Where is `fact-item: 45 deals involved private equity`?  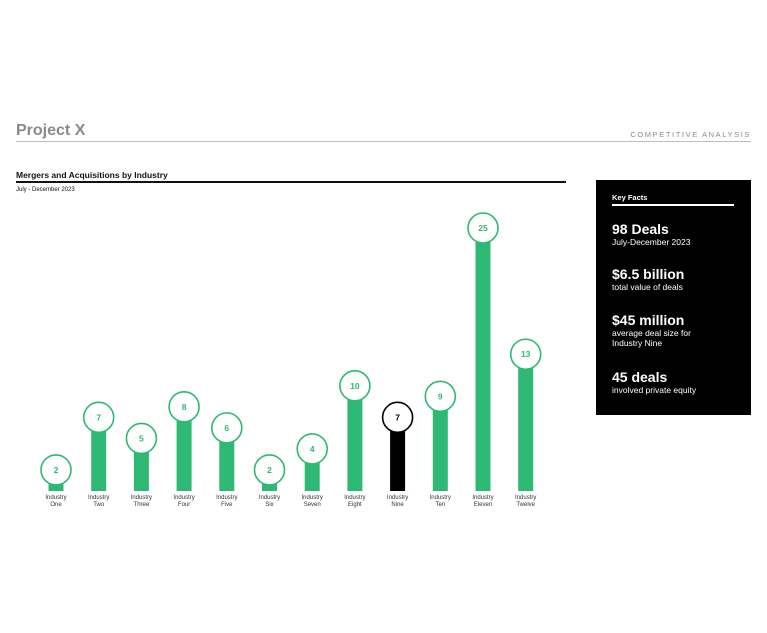 fact-item: 45 deals involved private equity is located at coordinates (677, 382).